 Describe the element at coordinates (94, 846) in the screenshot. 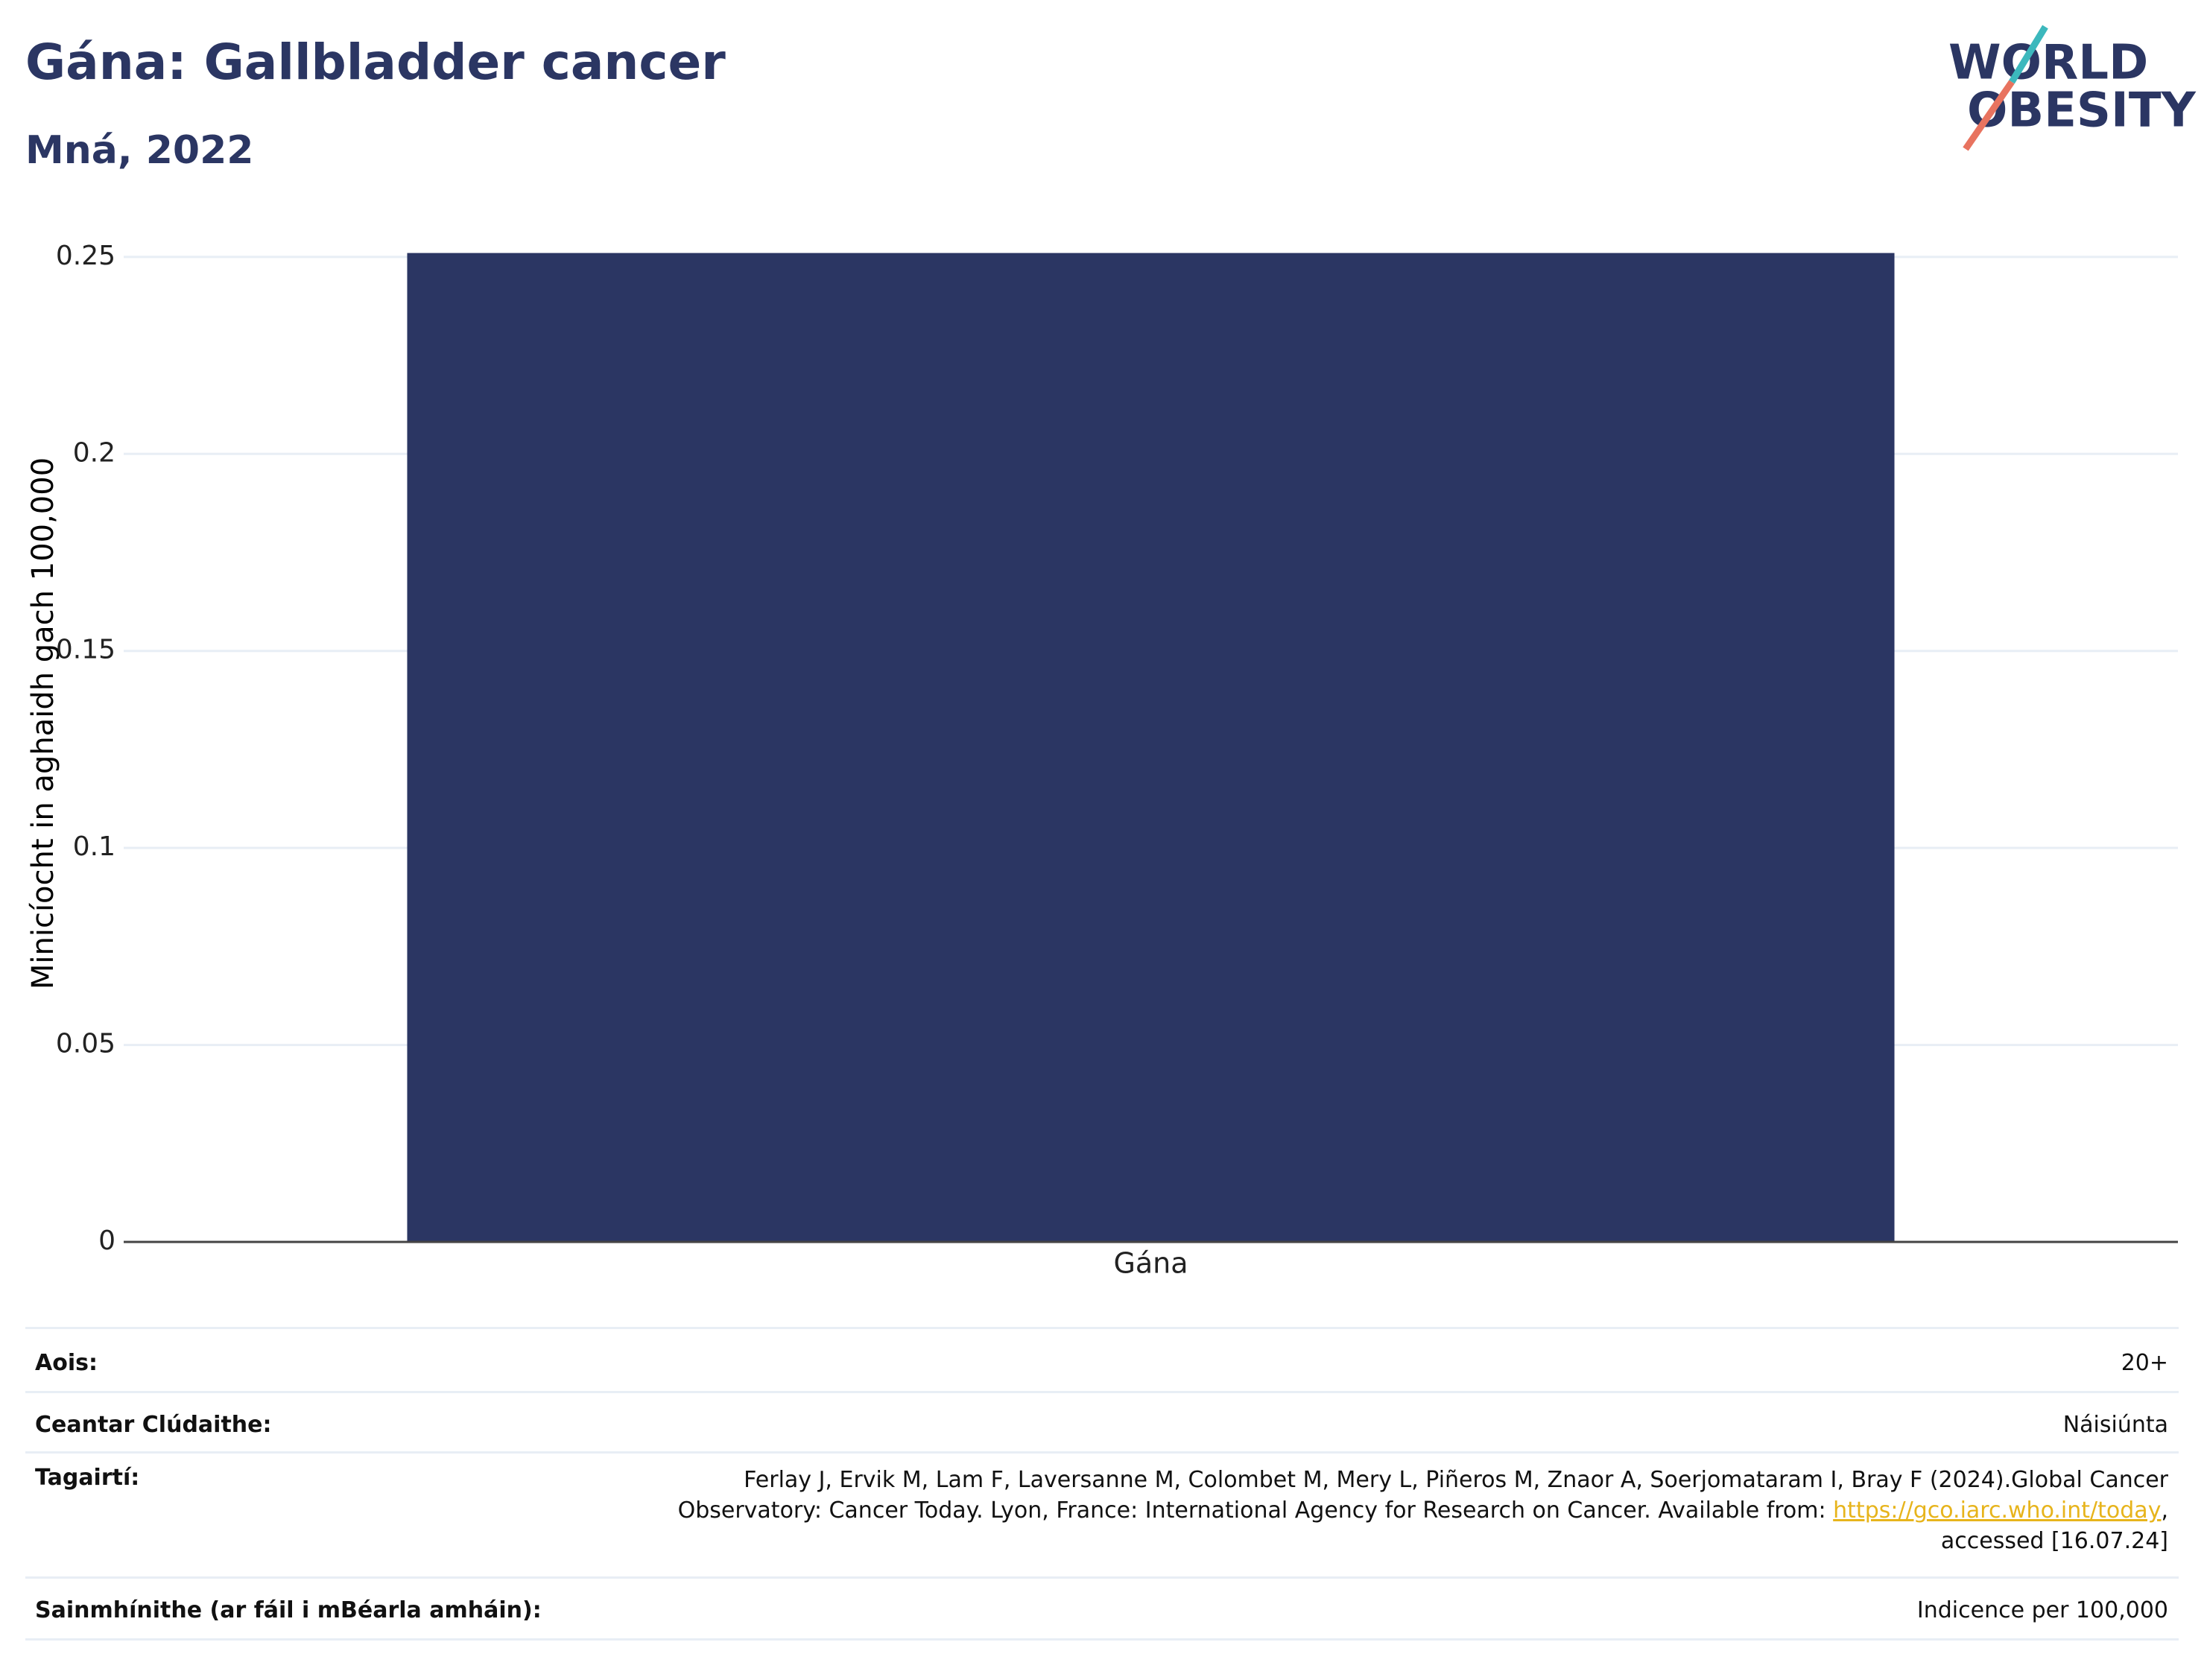

I see `y-tick-label: 0.1` at that location.